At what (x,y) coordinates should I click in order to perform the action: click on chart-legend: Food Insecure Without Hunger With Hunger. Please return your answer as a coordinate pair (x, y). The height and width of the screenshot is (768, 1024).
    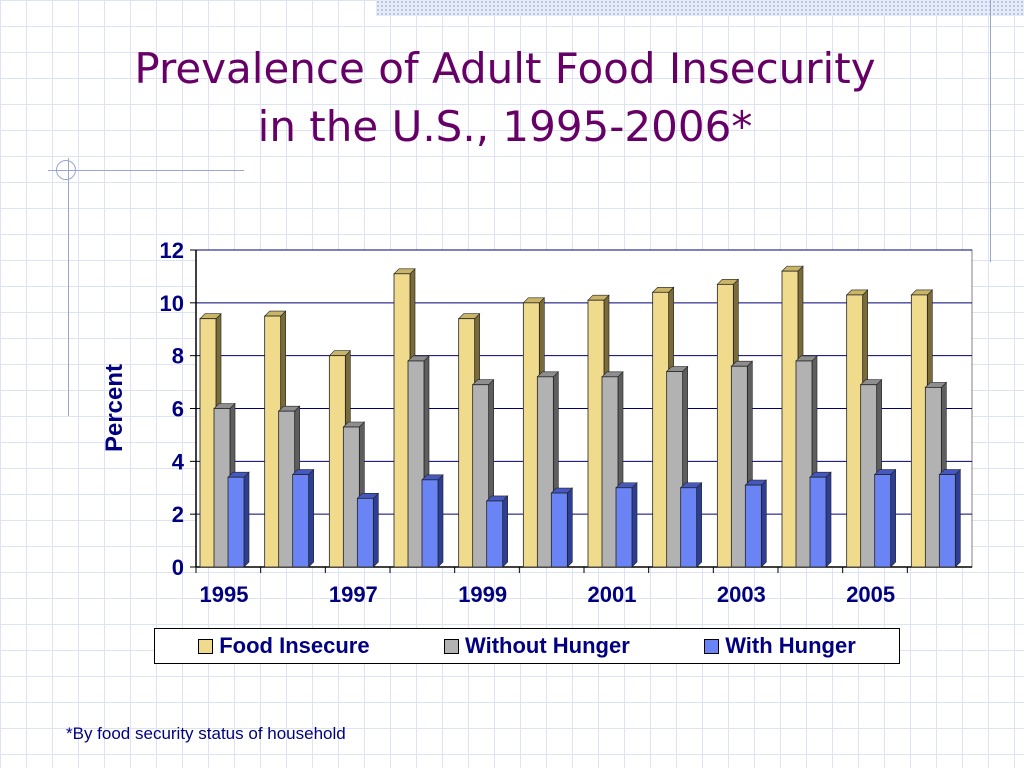
    Looking at the image, I should click on (527, 646).